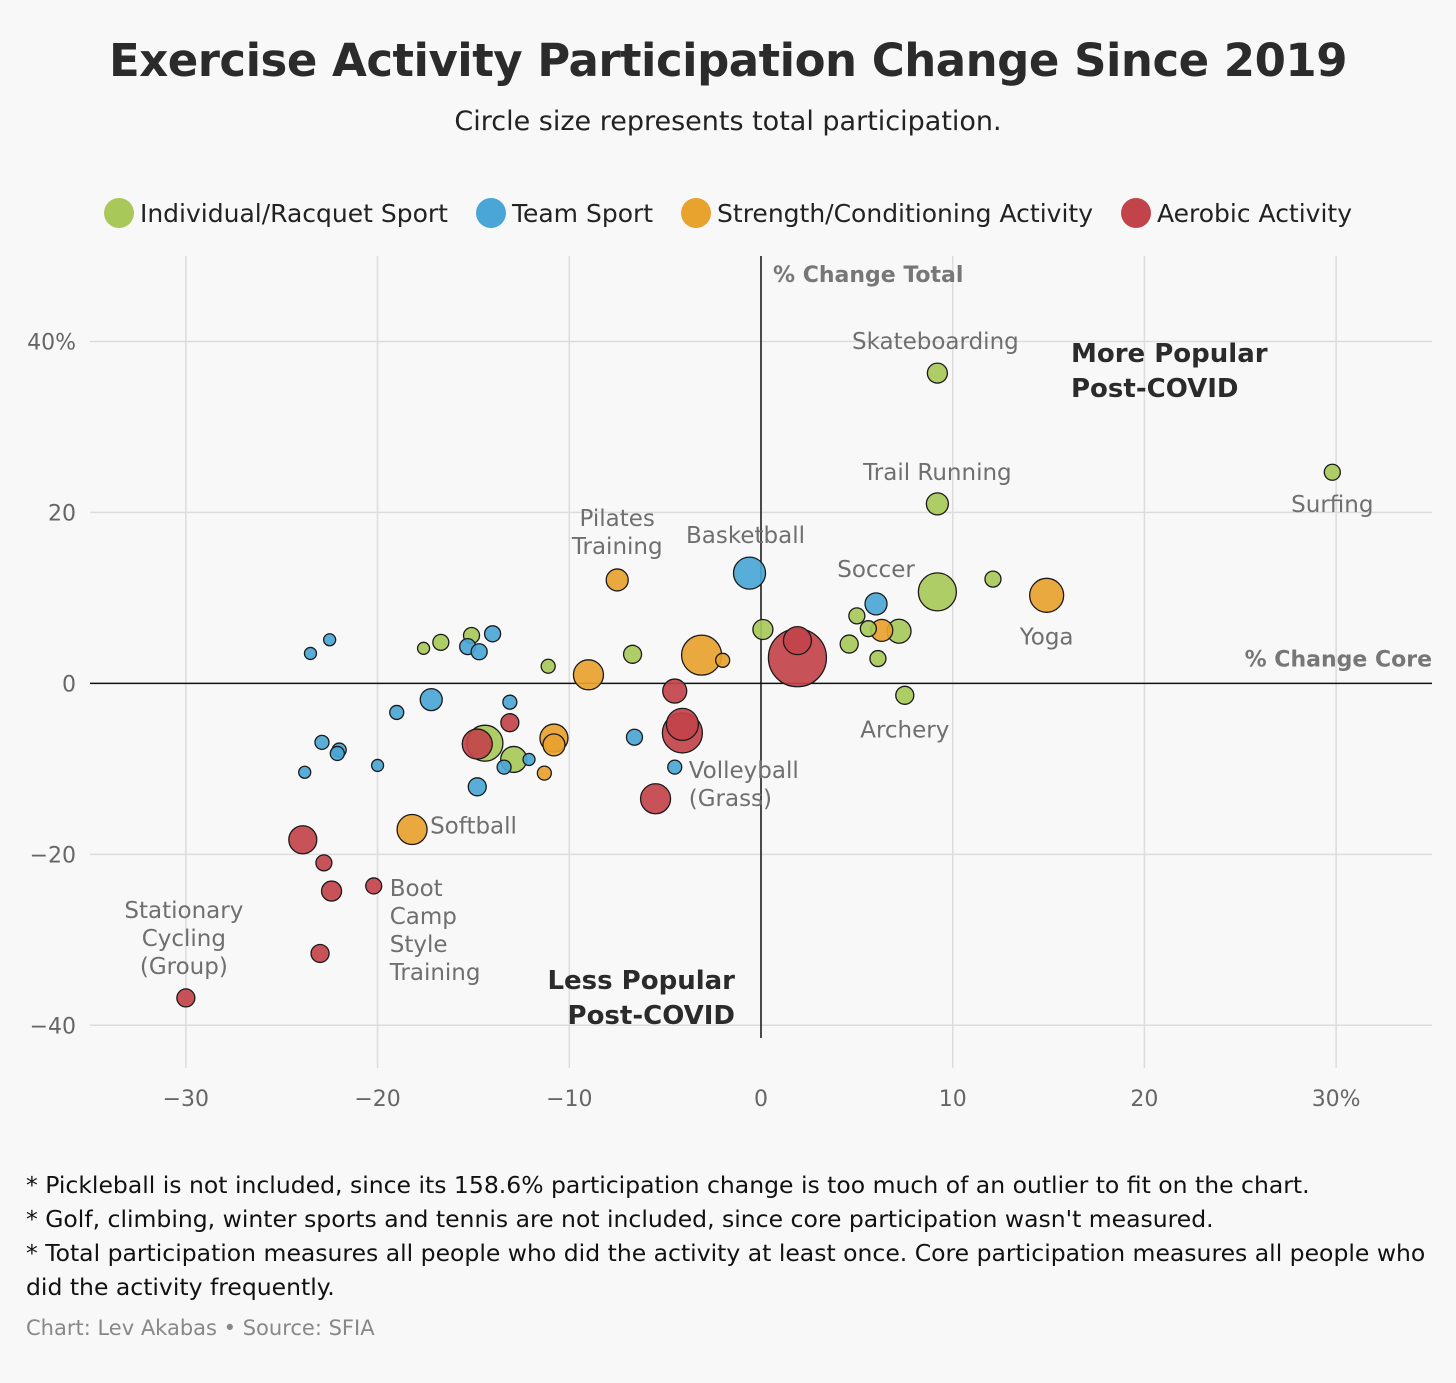 Image resolution: width=1456 pixels, height=1383 pixels. Describe the element at coordinates (53, 855) in the screenshot. I see `y-tick-label: −20` at that location.